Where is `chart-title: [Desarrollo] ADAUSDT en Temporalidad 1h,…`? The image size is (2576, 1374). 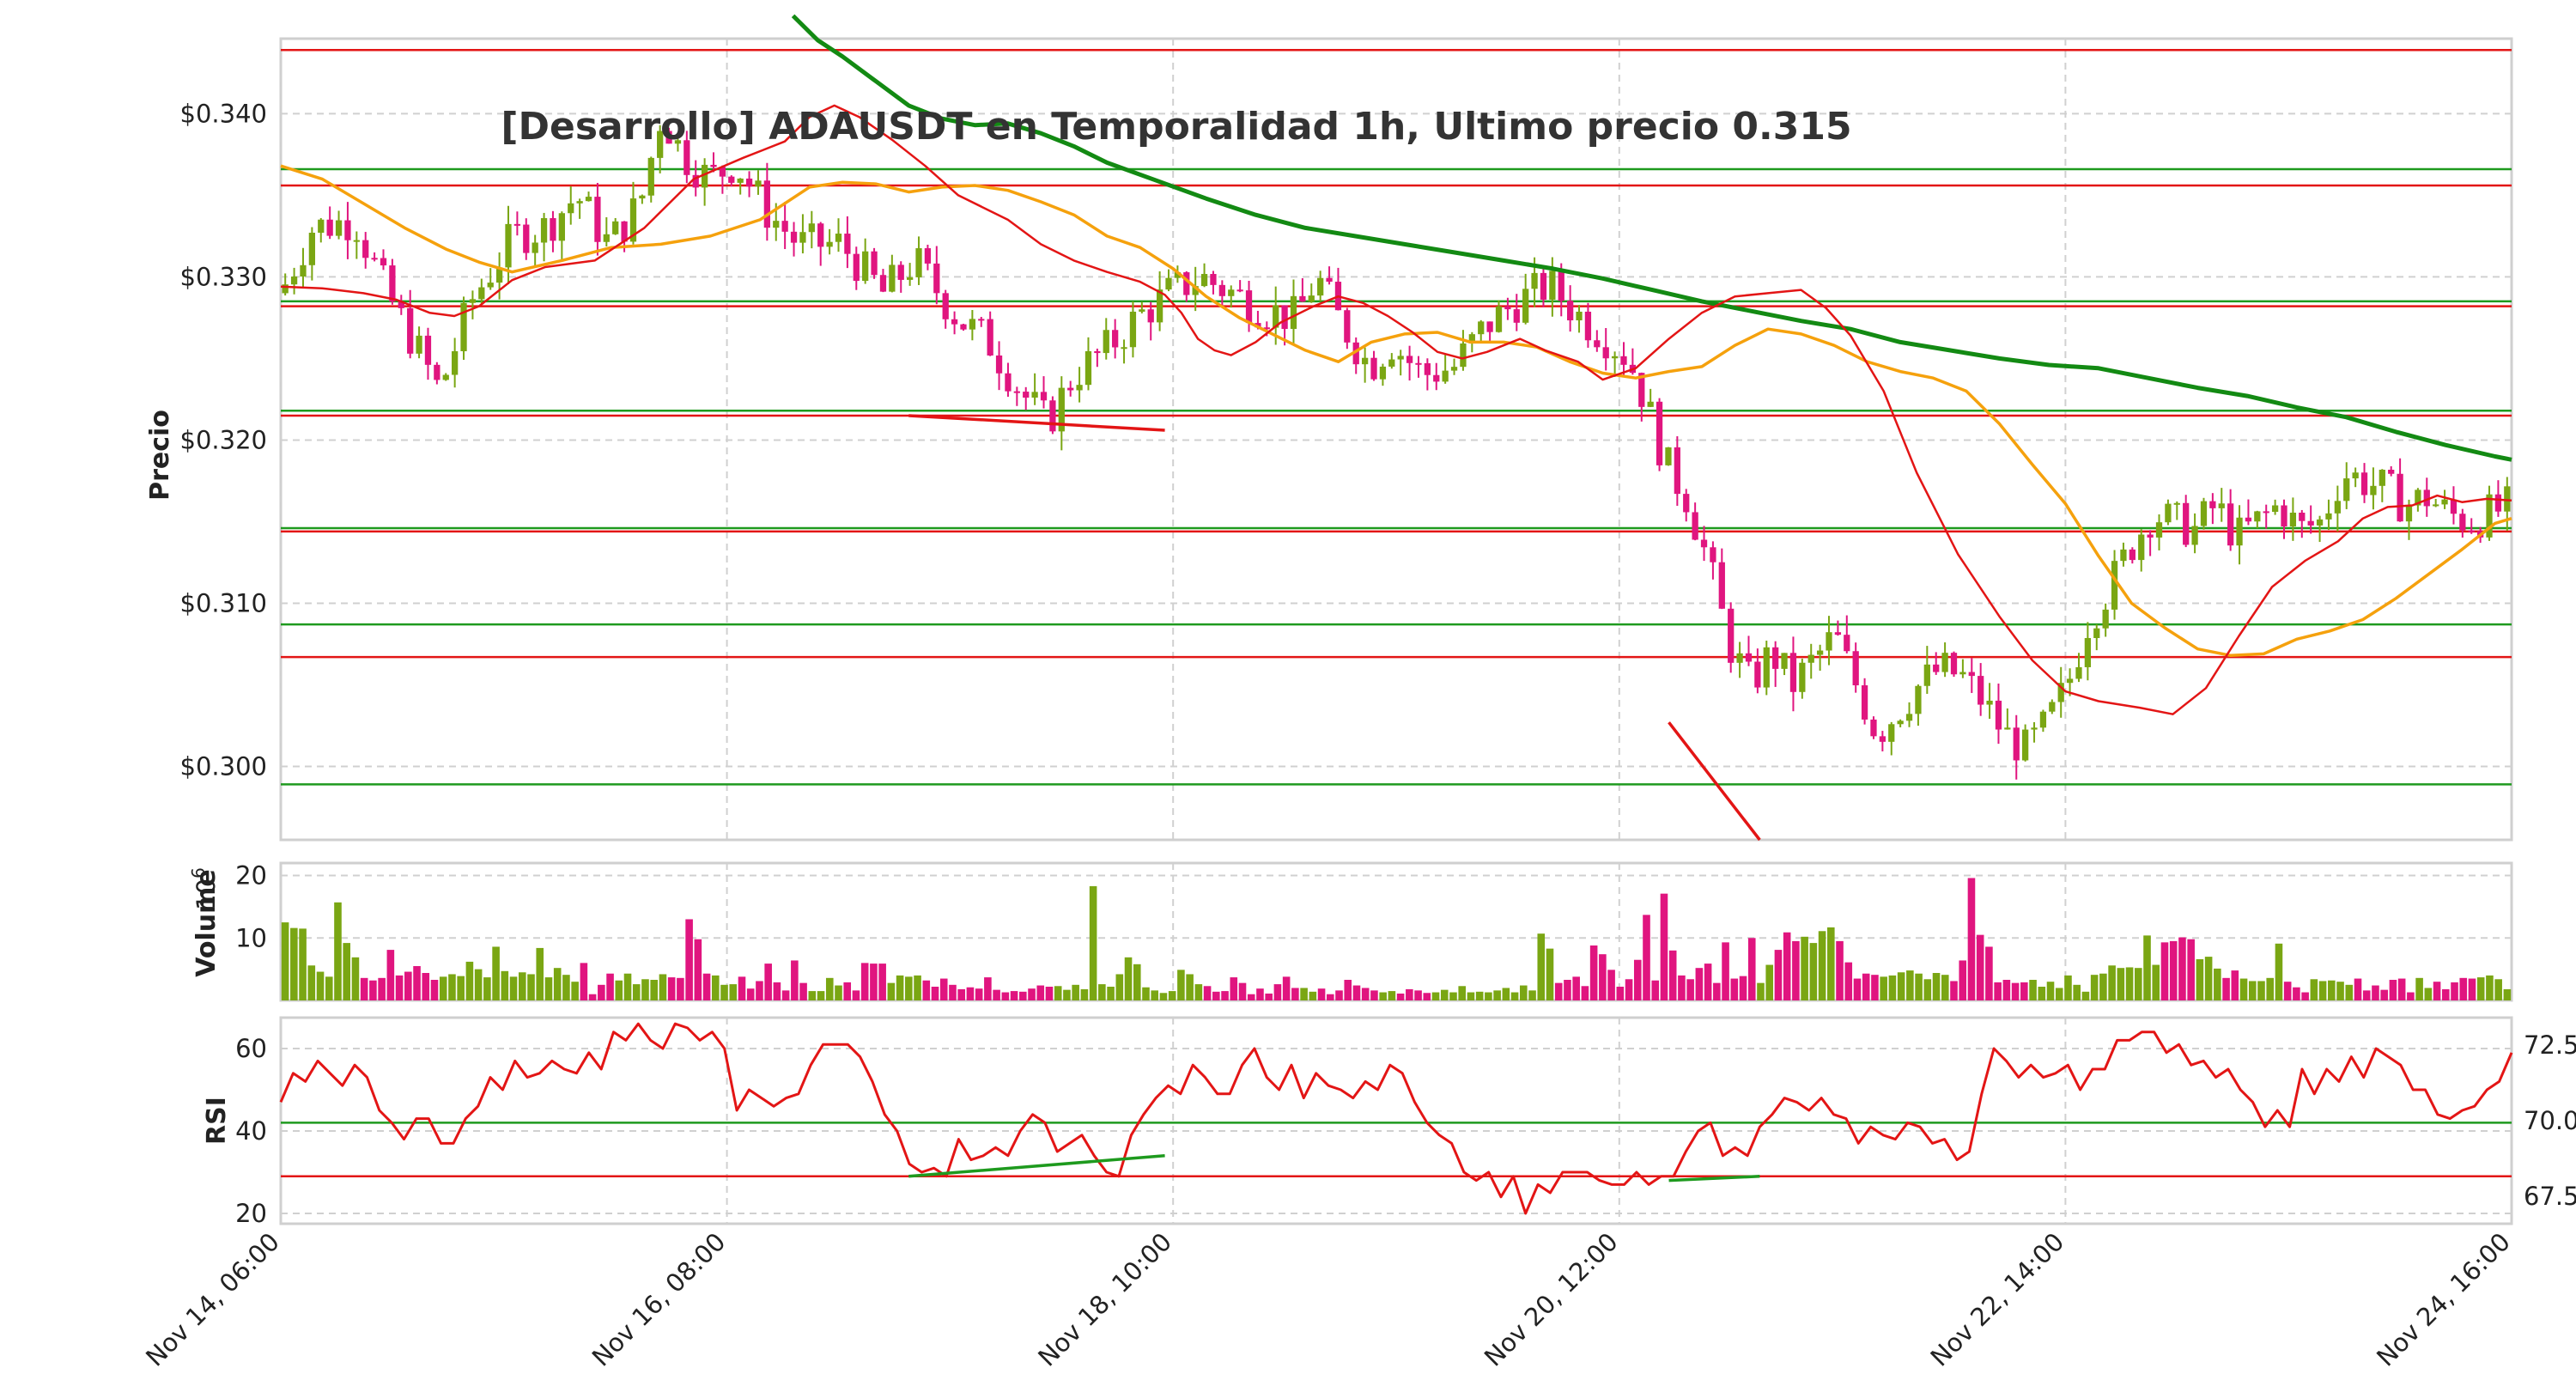
chart-title: [Desarrollo] ADAUSDT en Temporalidad 1h,… is located at coordinates (1176, 127).